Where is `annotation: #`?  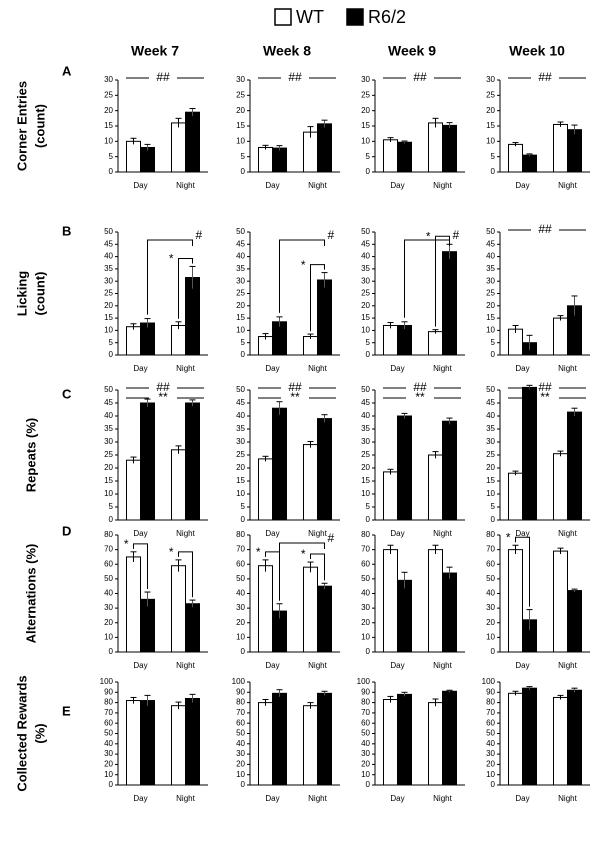 annotation: # is located at coordinates (456, 235).